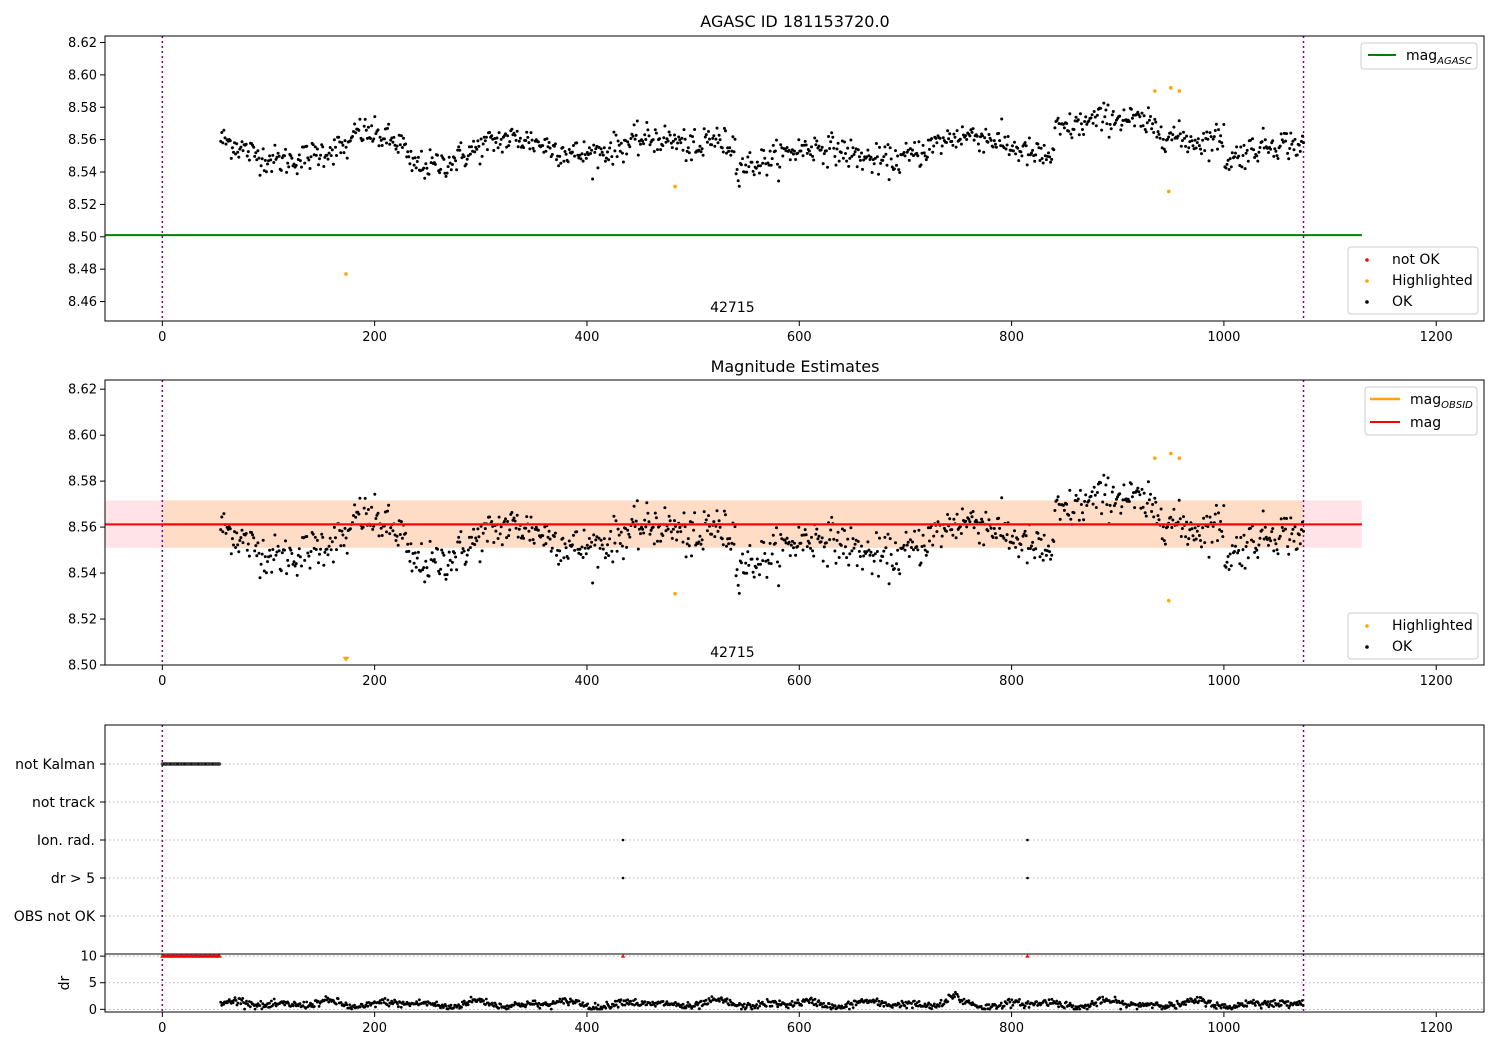  What do you see at coordinates (374, 681) in the screenshot?
I see `x-tick-label: 200` at bounding box center [374, 681].